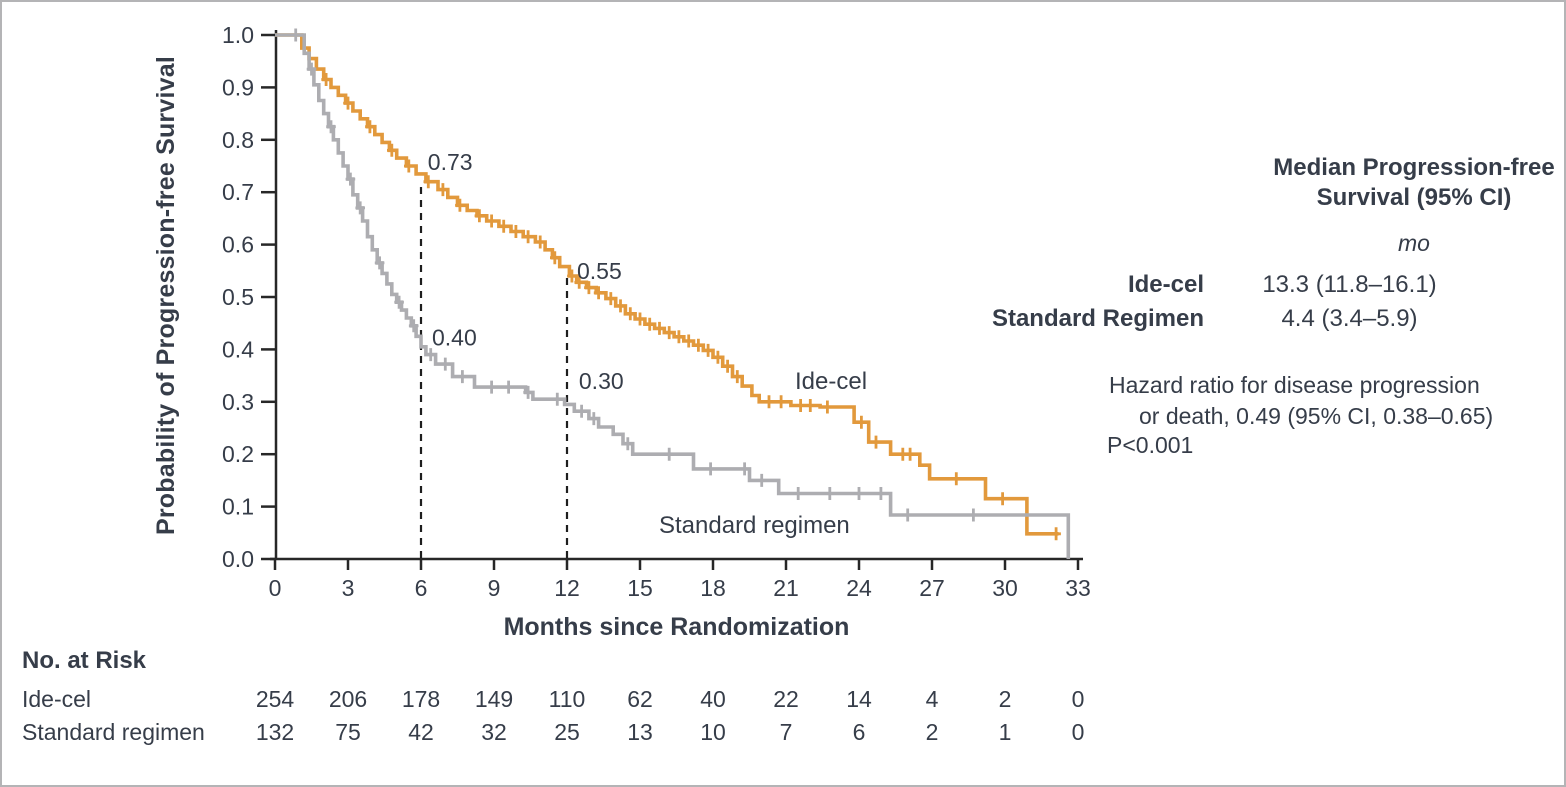  Describe the element at coordinates (1294, 385) in the screenshot. I see `hazard-ratio-line1: Hazard ratio for disease progression` at that location.